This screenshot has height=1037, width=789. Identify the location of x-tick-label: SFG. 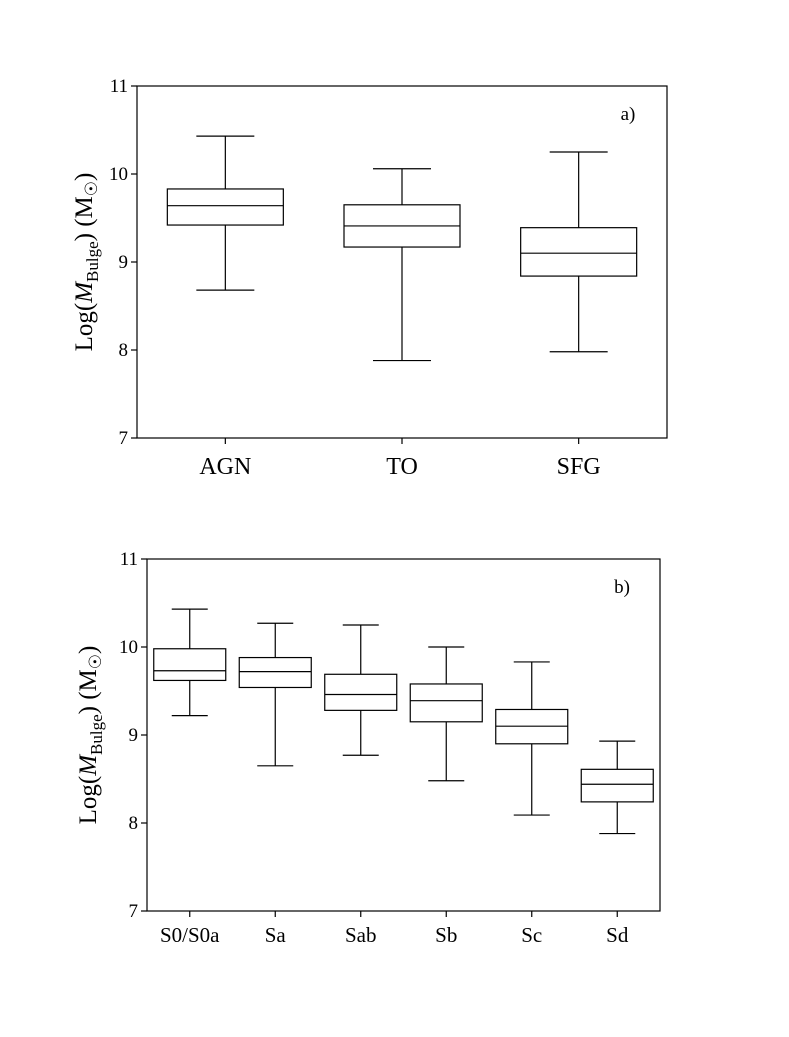
(579, 467).